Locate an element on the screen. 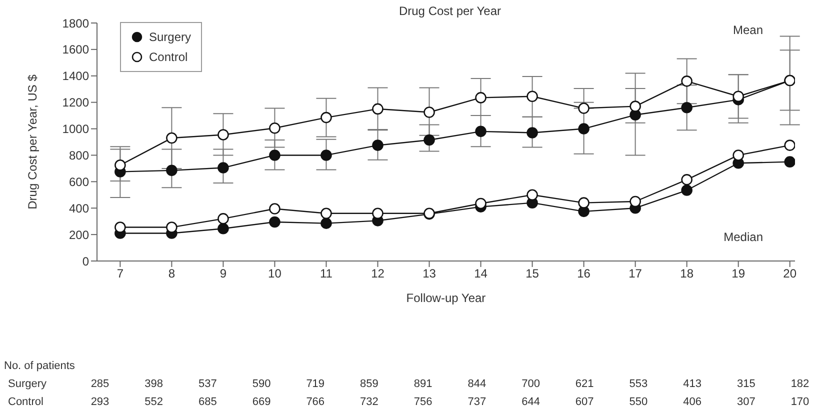 The image size is (815, 415). text: 398 is located at coordinates (154, 384).